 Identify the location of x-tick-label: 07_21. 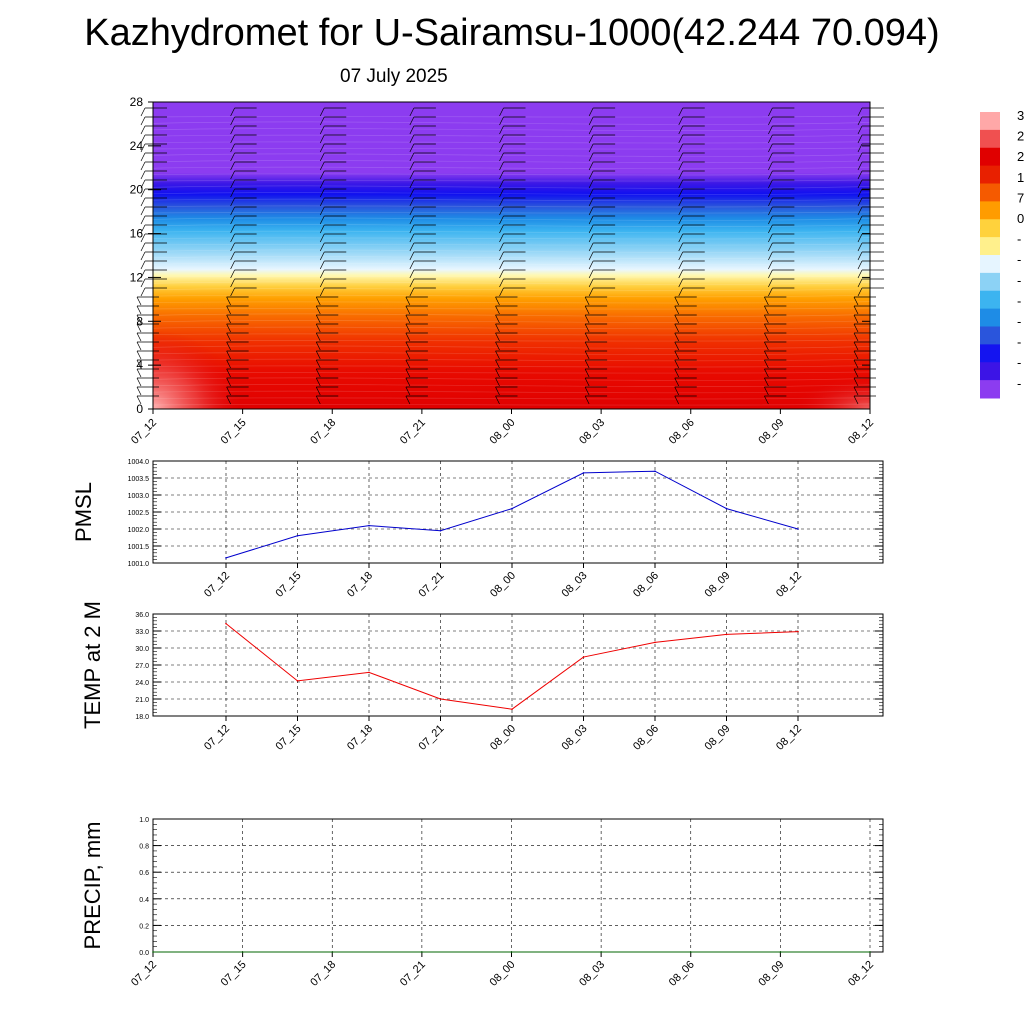
(413, 974).